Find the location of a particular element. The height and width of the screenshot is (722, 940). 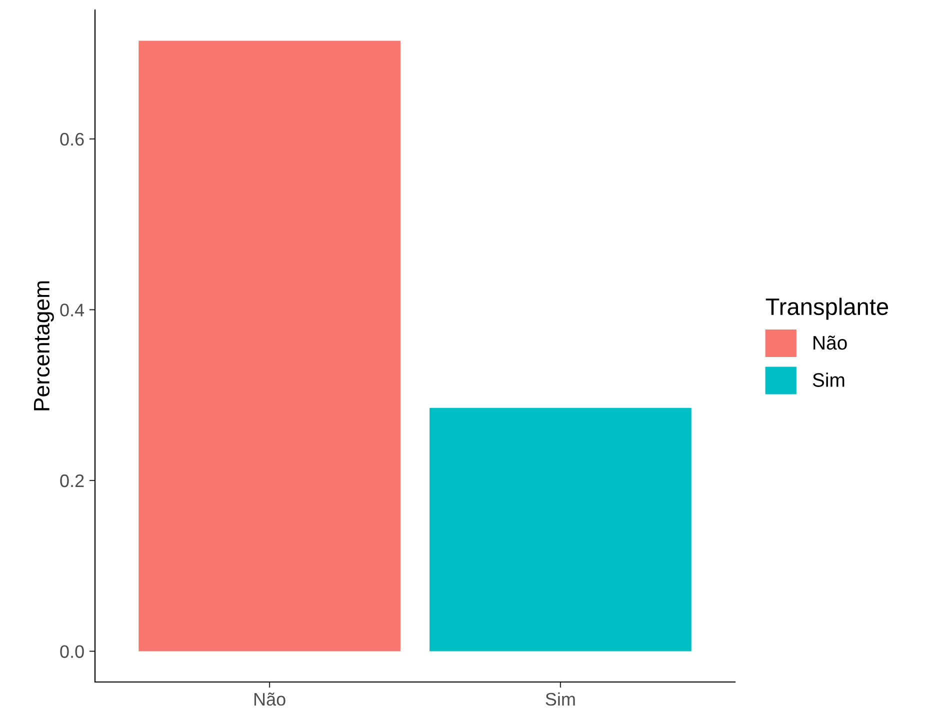

legend-label: Sim is located at coordinates (828, 379).